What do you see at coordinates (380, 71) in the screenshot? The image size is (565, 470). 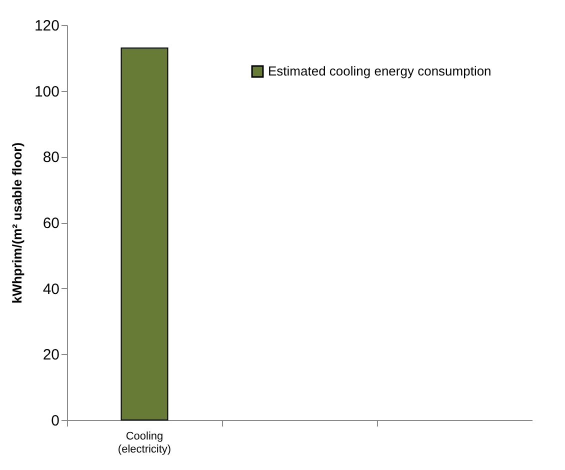 I see `legend-label: Estimated cooling energy consumption` at bounding box center [380, 71].